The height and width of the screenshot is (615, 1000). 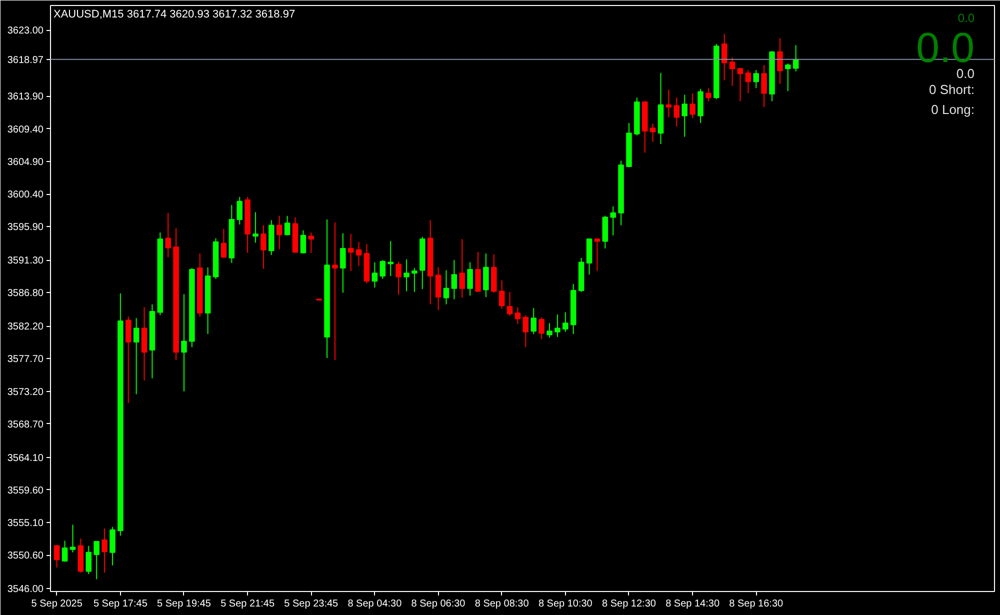 I want to click on x-tick-label: 5 Sep 19:45, so click(x=184, y=604).